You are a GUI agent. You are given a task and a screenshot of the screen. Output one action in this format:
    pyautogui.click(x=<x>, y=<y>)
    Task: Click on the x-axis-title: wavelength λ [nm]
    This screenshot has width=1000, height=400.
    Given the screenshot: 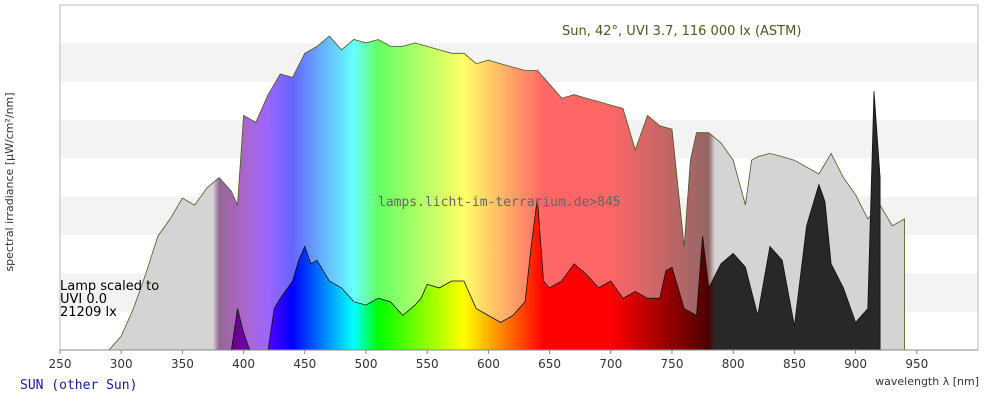 What is the action you would take?
    pyautogui.click(x=927, y=381)
    